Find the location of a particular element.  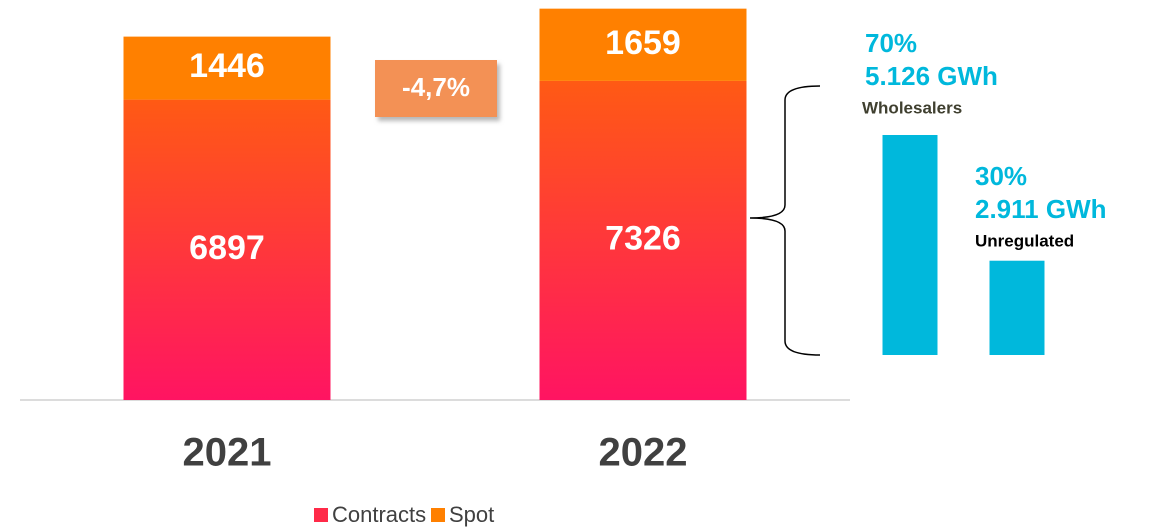

data-label: 7326 is located at coordinates (643, 238).